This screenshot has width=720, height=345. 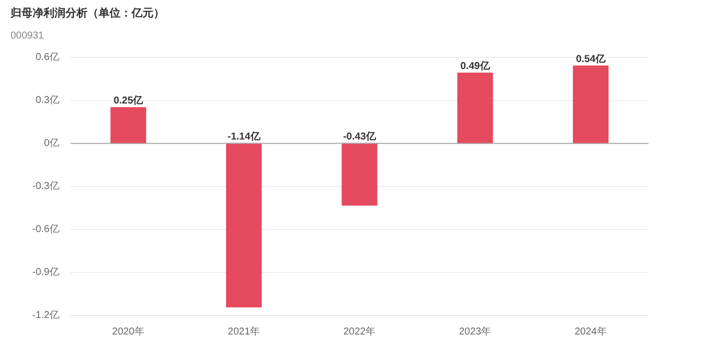 I want to click on x-tick-label: 2022年, so click(x=359, y=332).